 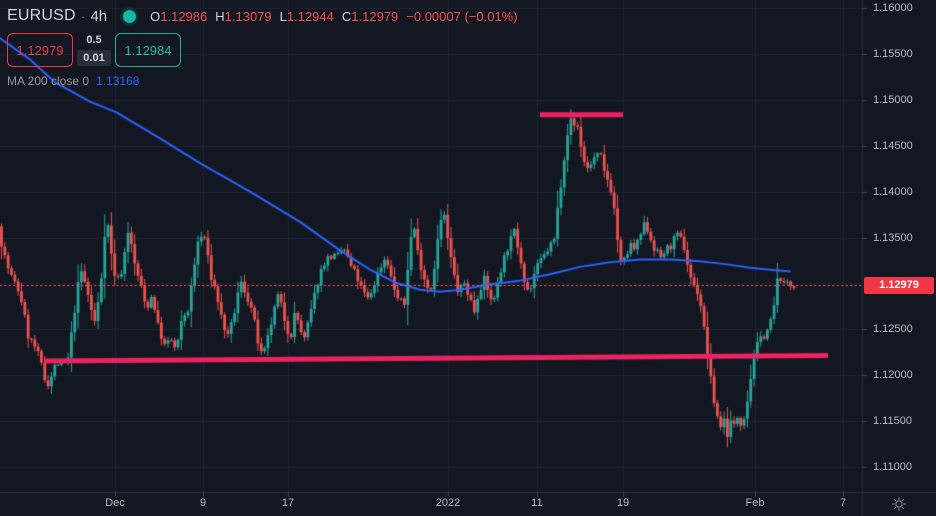 What do you see at coordinates (893, 237) in the screenshot?
I see `price-tick-label: 1.13500` at bounding box center [893, 237].